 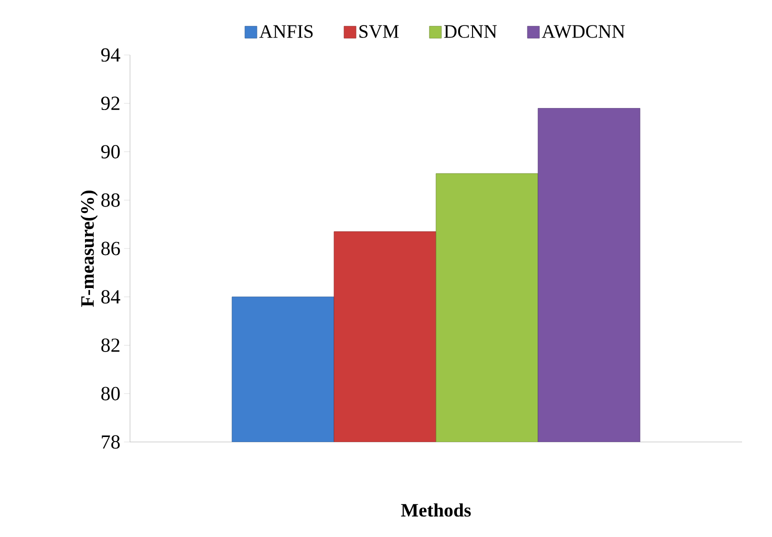 I want to click on legend-label: DCNN, so click(x=470, y=31).